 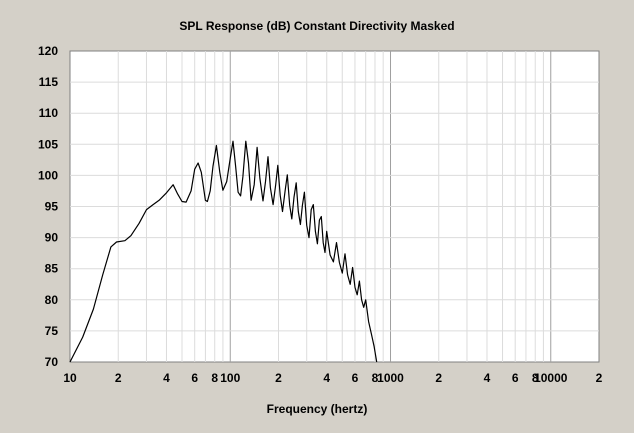 What do you see at coordinates (52, 300) in the screenshot?
I see `y-tick-label: 80` at bounding box center [52, 300].